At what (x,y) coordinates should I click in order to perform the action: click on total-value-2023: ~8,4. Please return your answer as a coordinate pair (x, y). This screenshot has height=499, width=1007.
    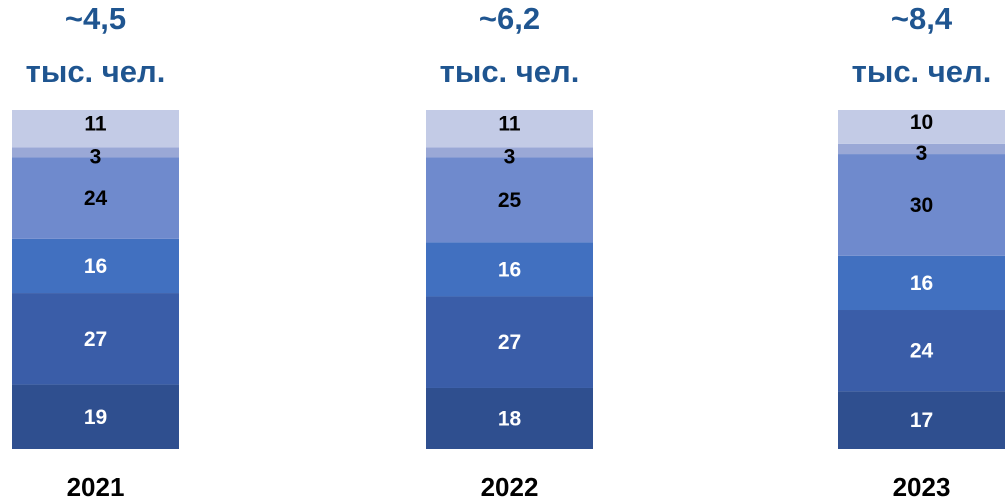
    Looking at the image, I should click on (922, 18).